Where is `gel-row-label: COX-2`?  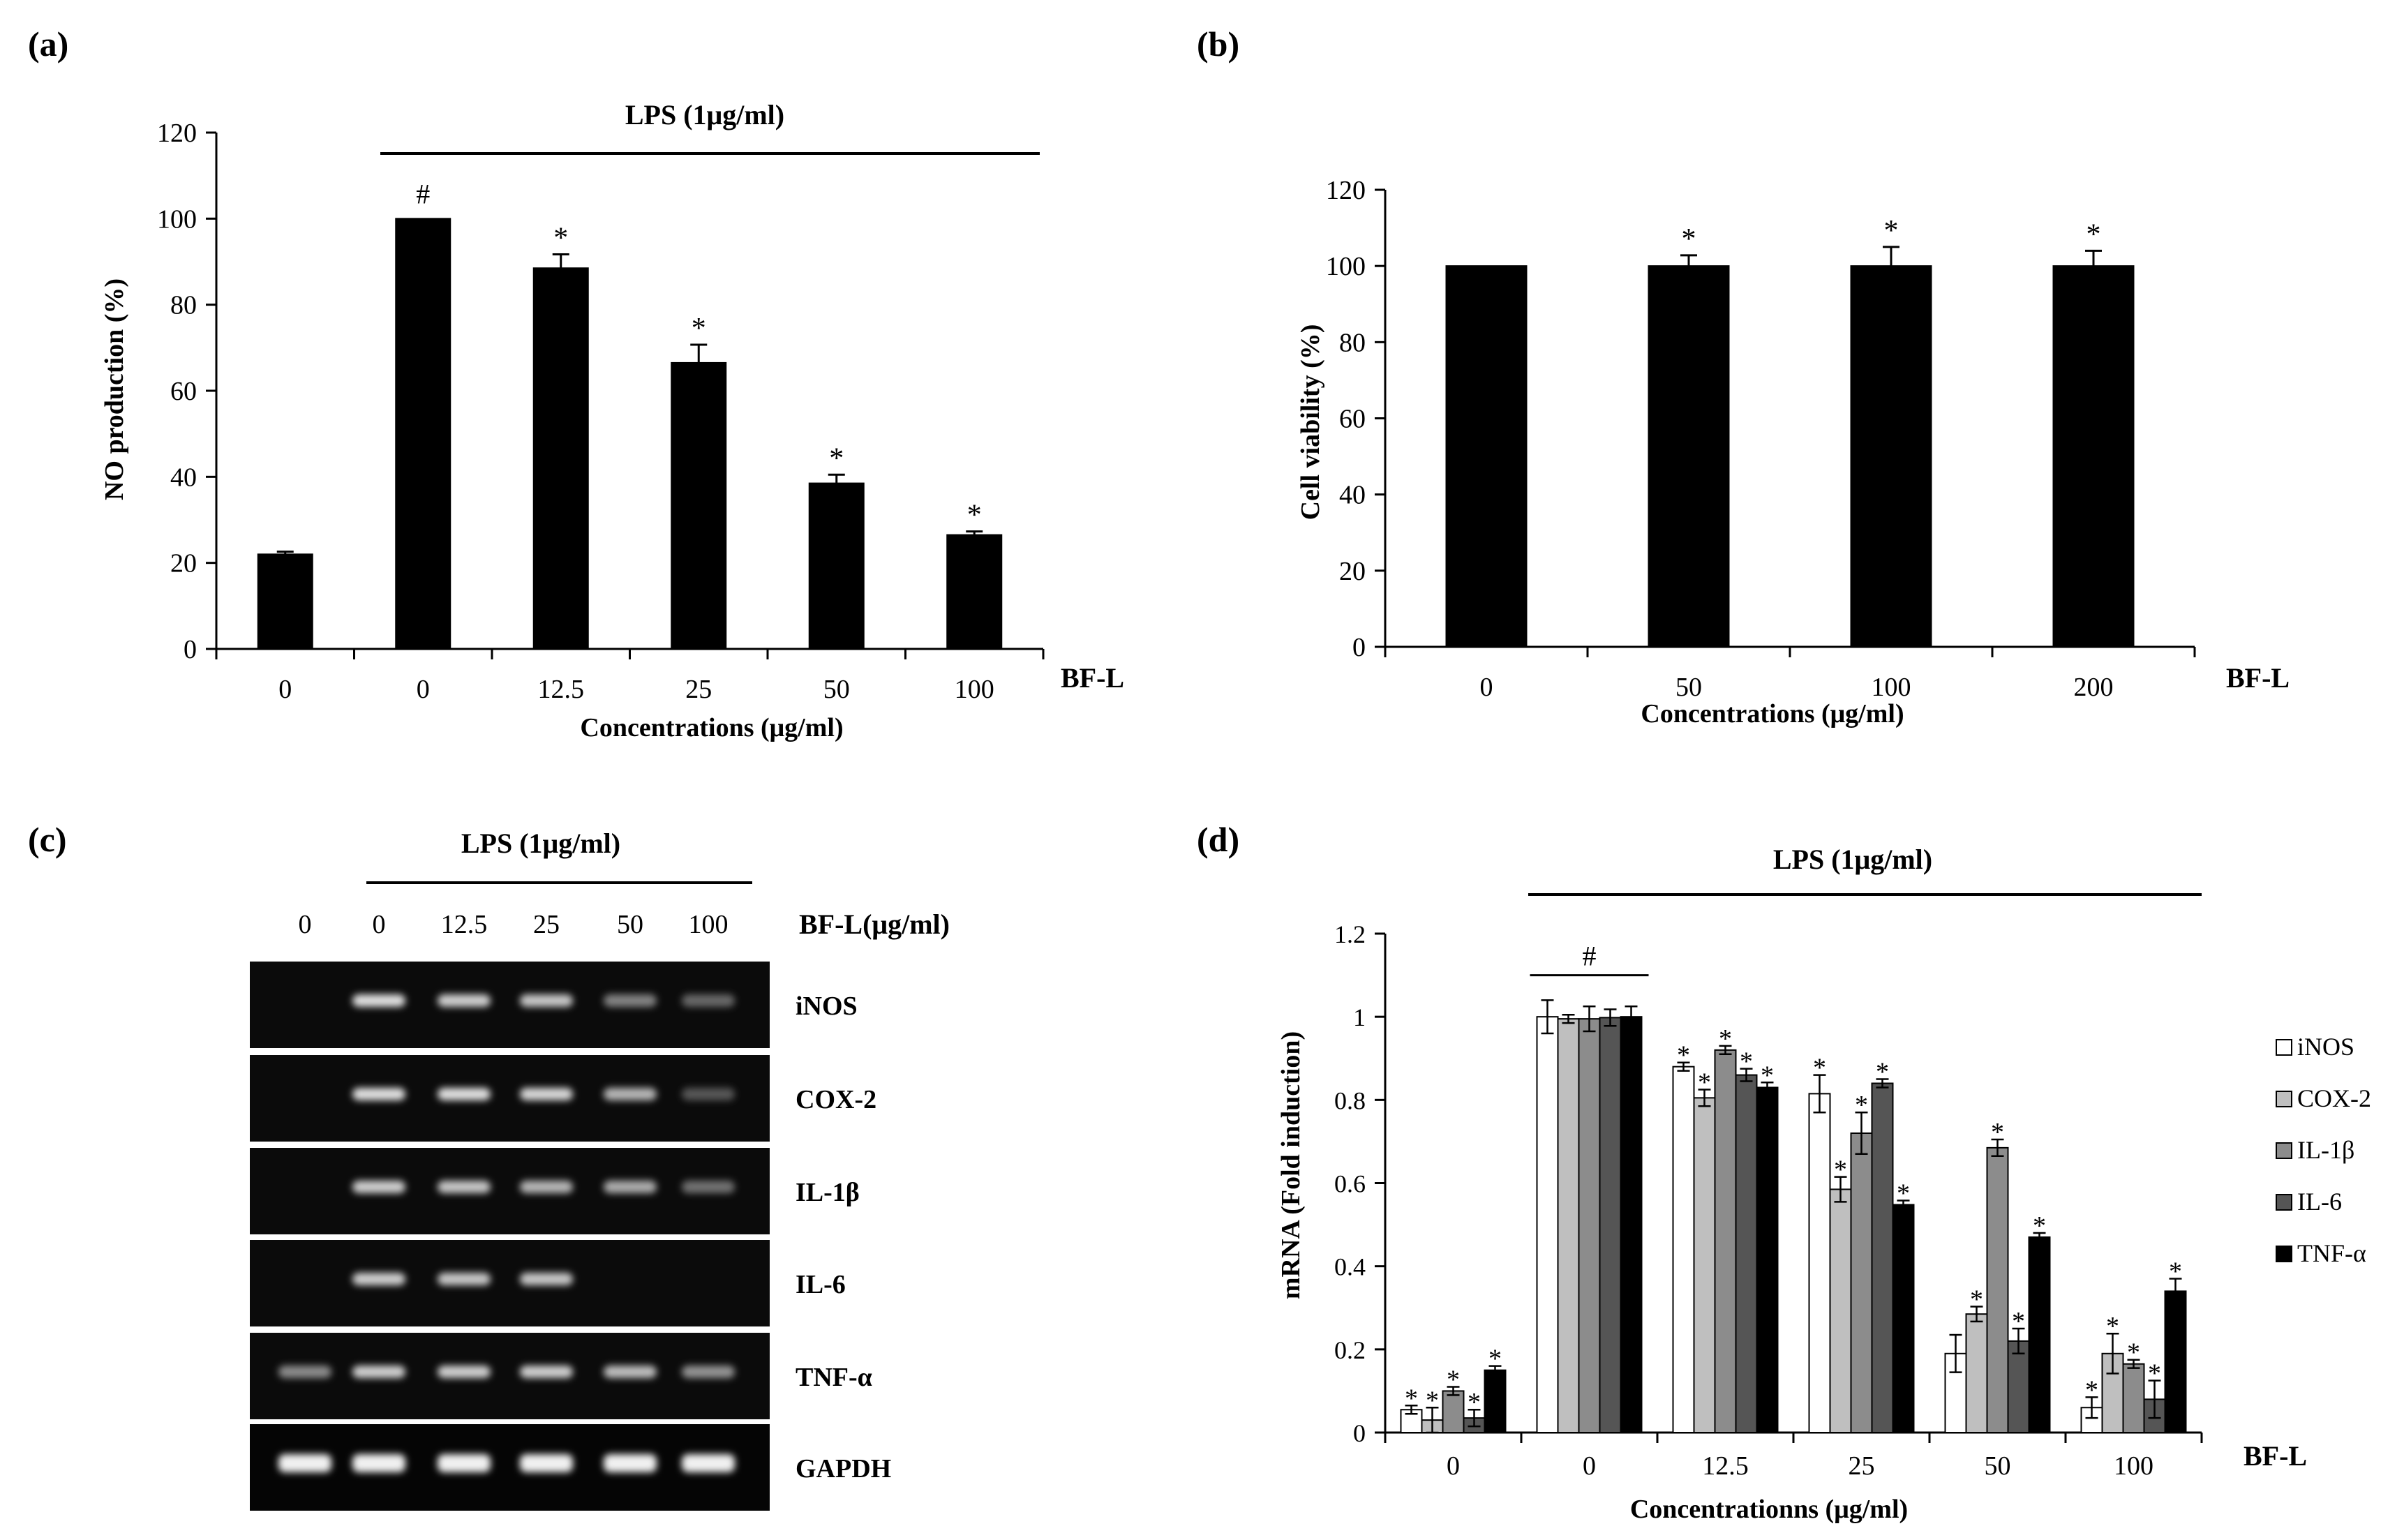 gel-row-label: COX-2 is located at coordinates (836, 1099).